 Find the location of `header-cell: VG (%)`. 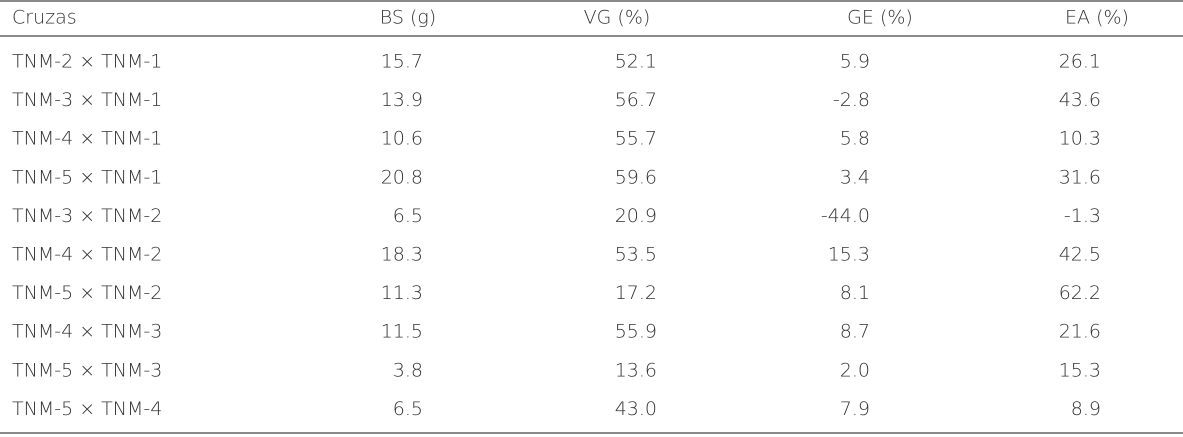

header-cell: VG (%) is located at coordinates (617, 18).